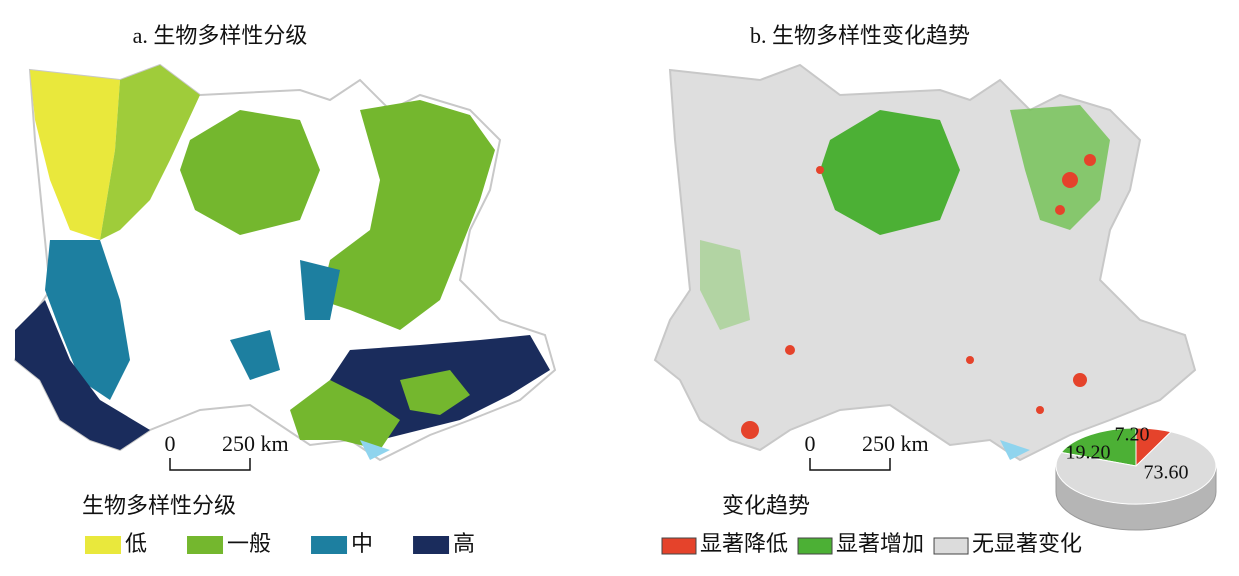 The image size is (1239, 576). I want to click on legend-label: 高, so click(464, 543).